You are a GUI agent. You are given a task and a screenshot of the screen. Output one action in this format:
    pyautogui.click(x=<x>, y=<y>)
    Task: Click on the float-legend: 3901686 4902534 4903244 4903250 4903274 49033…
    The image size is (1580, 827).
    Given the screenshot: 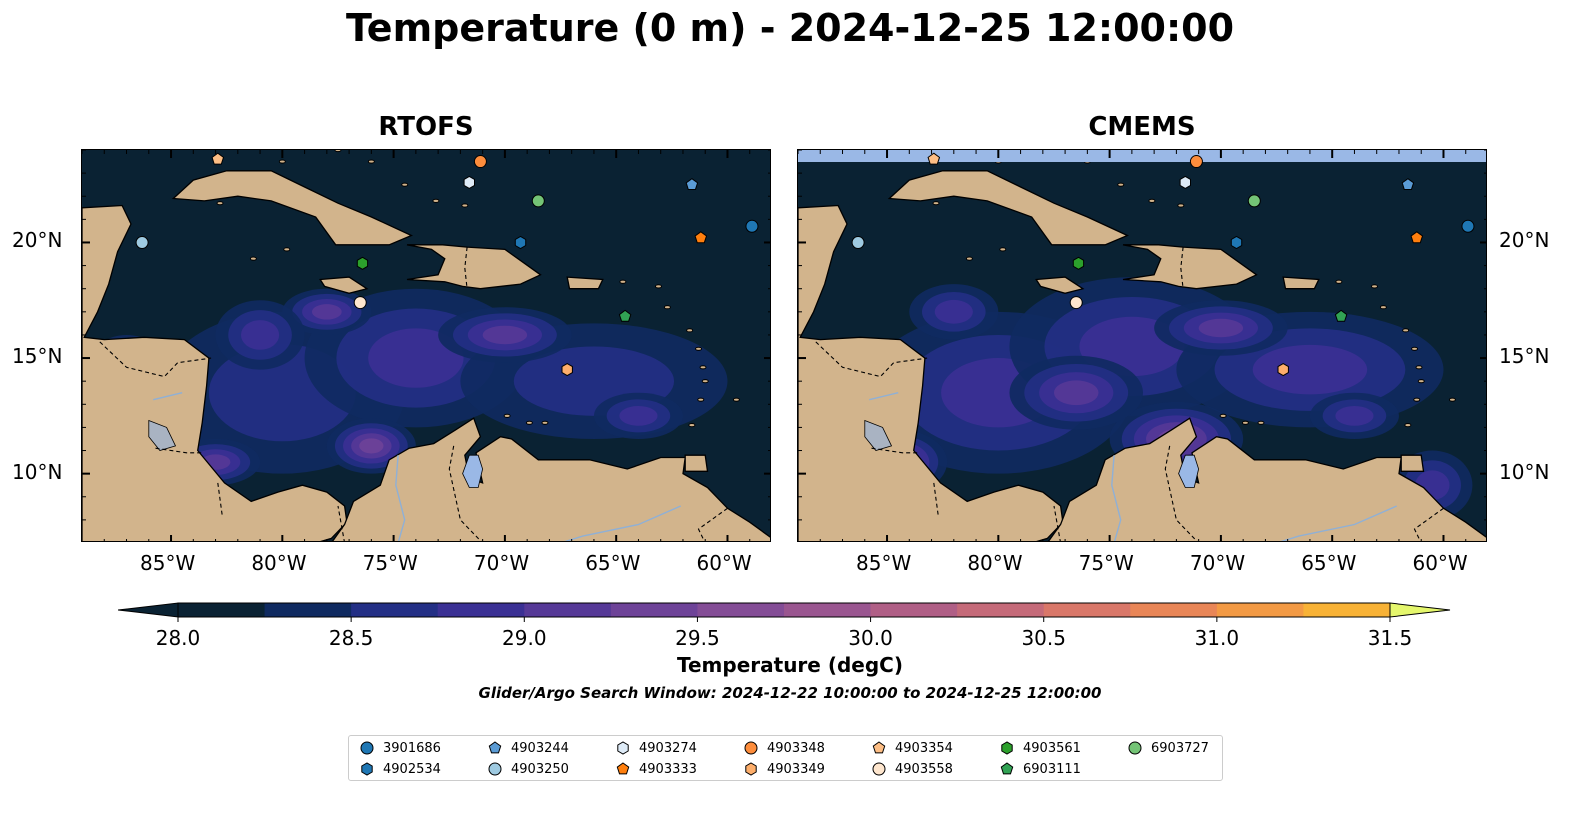 What is the action you would take?
    pyautogui.click(x=785, y=758)
    